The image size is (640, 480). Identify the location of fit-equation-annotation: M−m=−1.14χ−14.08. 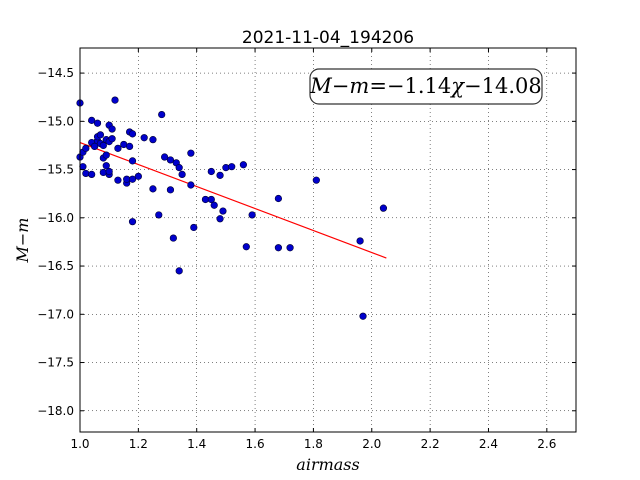
(426, 86).